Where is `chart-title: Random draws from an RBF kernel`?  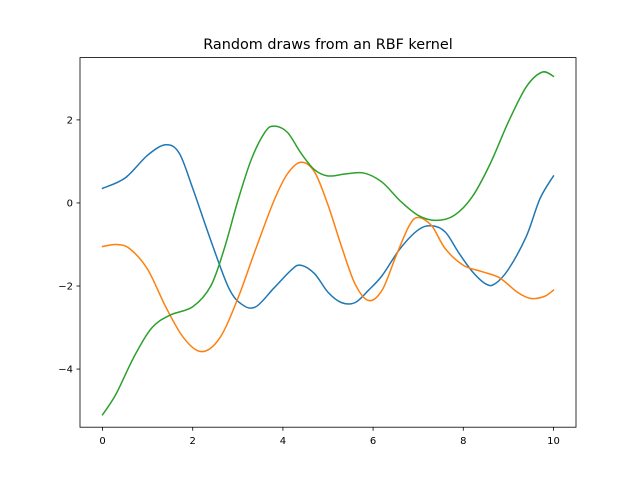 chart-title: Random draws from an RBF kernel is located at coordinates (327, 45).